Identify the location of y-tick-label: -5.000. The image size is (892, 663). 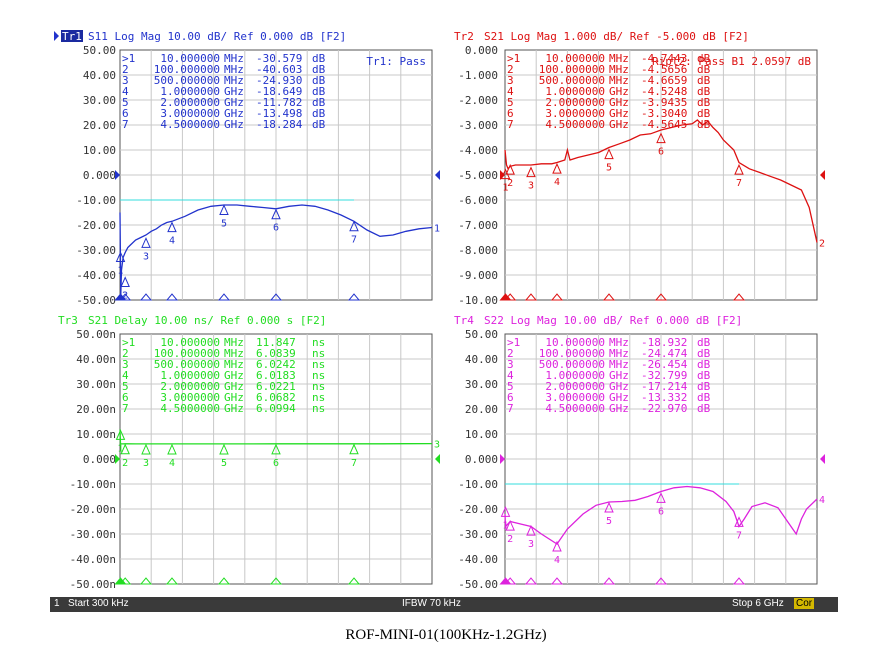
(478, 175).